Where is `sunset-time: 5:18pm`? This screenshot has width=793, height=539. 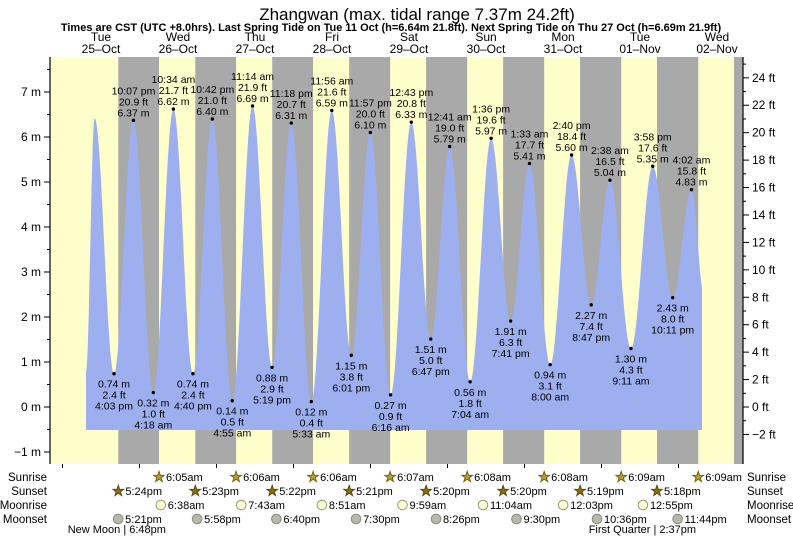
sunset-time: 5:18pm is located at coordinates (682, 492).